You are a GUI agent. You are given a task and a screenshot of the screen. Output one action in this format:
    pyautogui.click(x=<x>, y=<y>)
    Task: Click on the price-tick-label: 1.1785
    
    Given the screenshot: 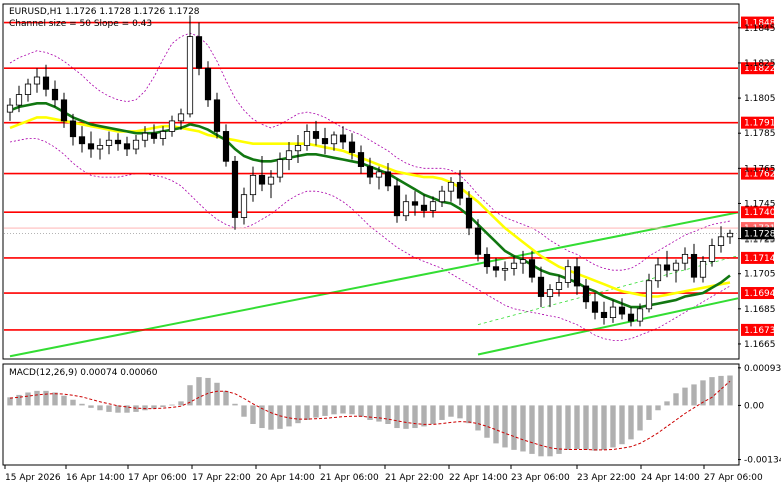 What is the action you would take?
    pyautogui.click(x=760, y=134)
    